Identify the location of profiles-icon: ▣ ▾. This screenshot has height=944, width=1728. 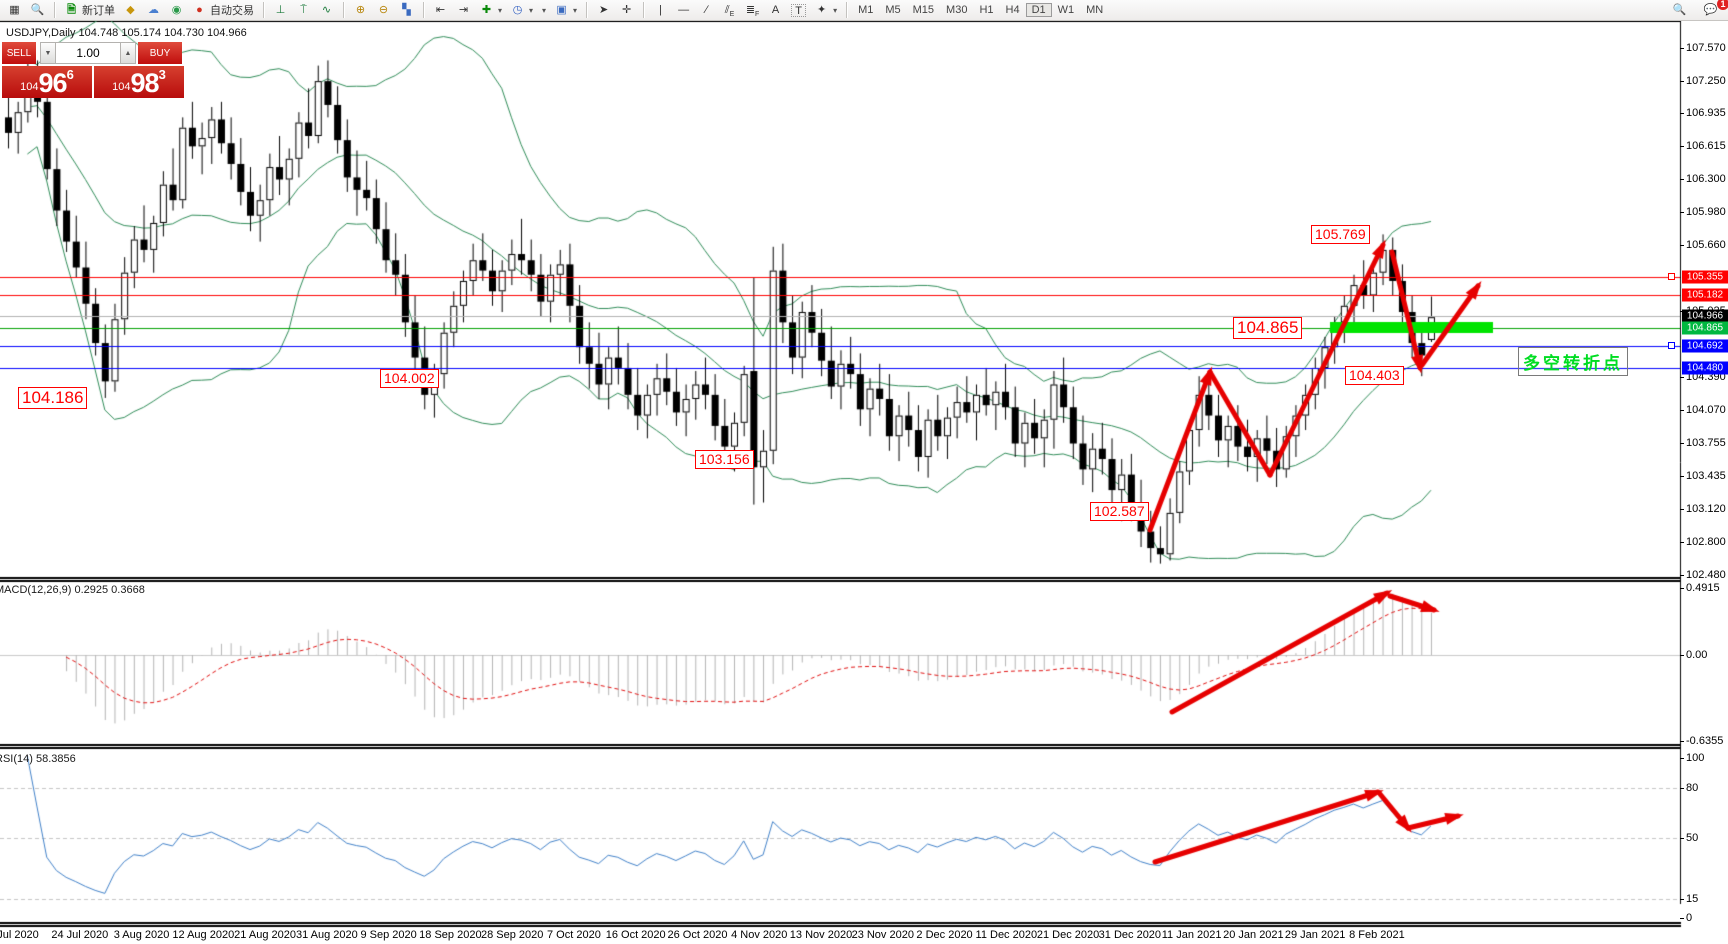
(567, 9).